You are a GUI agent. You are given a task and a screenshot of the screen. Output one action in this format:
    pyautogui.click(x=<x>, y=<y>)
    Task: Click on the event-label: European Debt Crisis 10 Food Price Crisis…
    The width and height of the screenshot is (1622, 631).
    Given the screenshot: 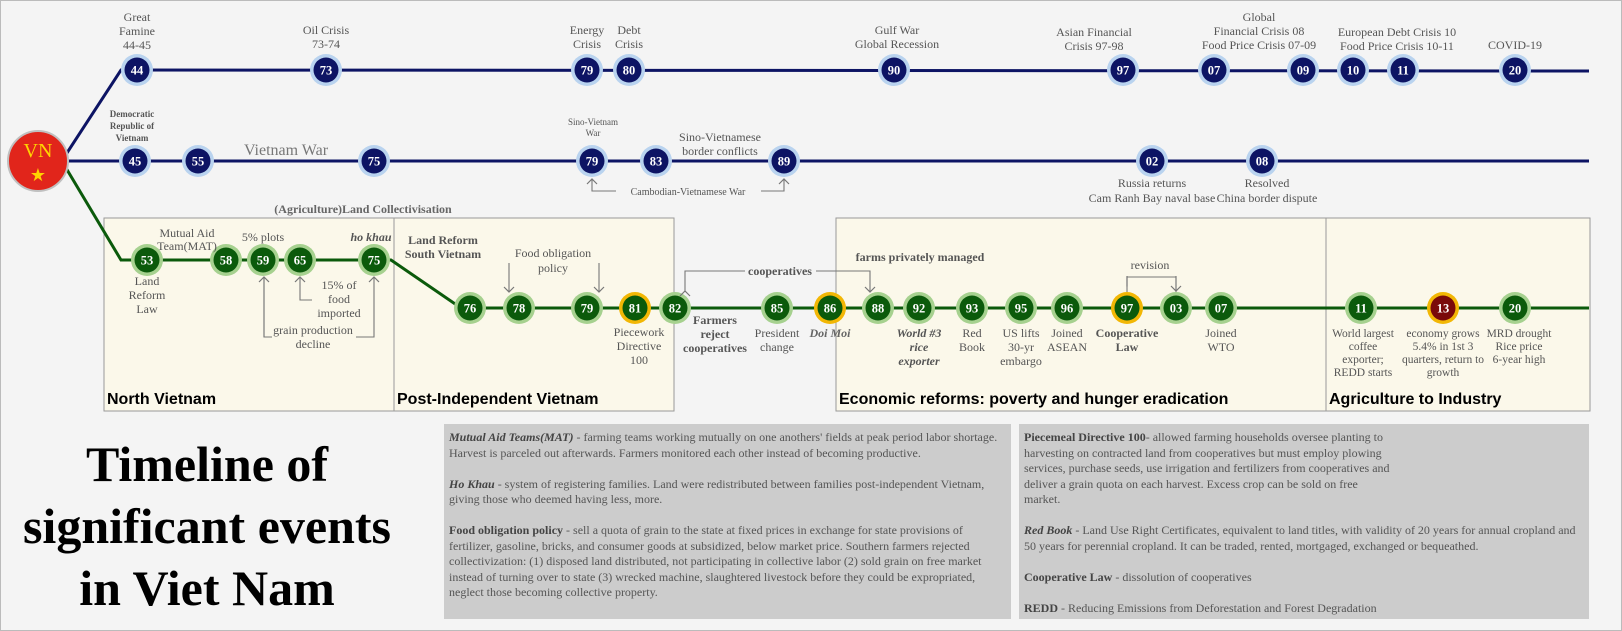 What is the action you would take?
    pyautogui.click(x=1397, y=39)
    